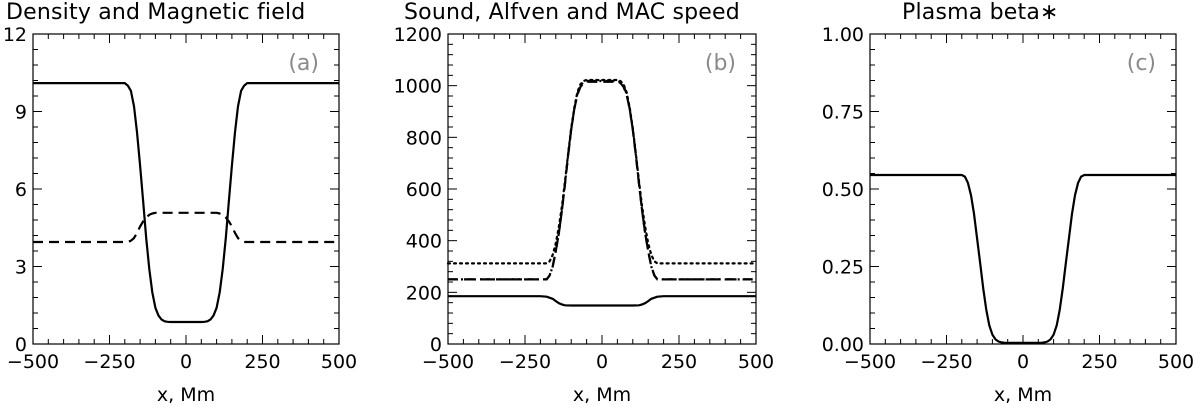 The image size is (1200, 405). What do you see at coordinates (843, 268) in the screenshot?
I see `panel-c-y-tick-label: 0.25` at bounding box center [843, 268].